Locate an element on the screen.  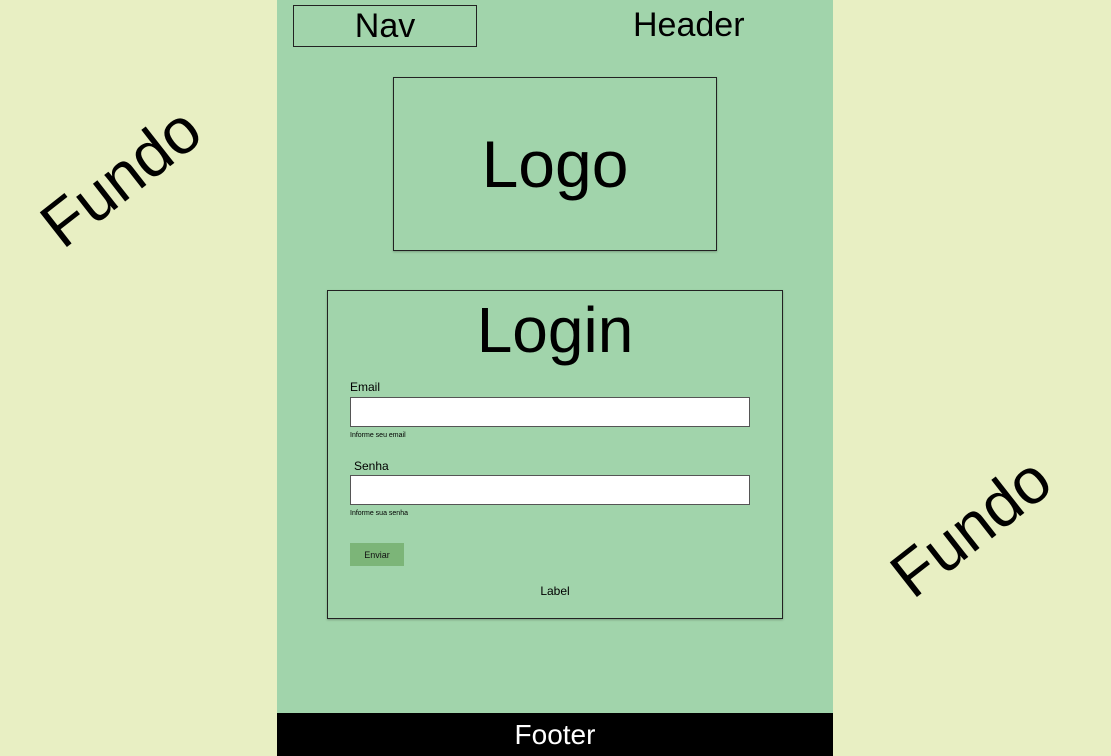
submit-button: Enviar is located at coordinates (377, 554).